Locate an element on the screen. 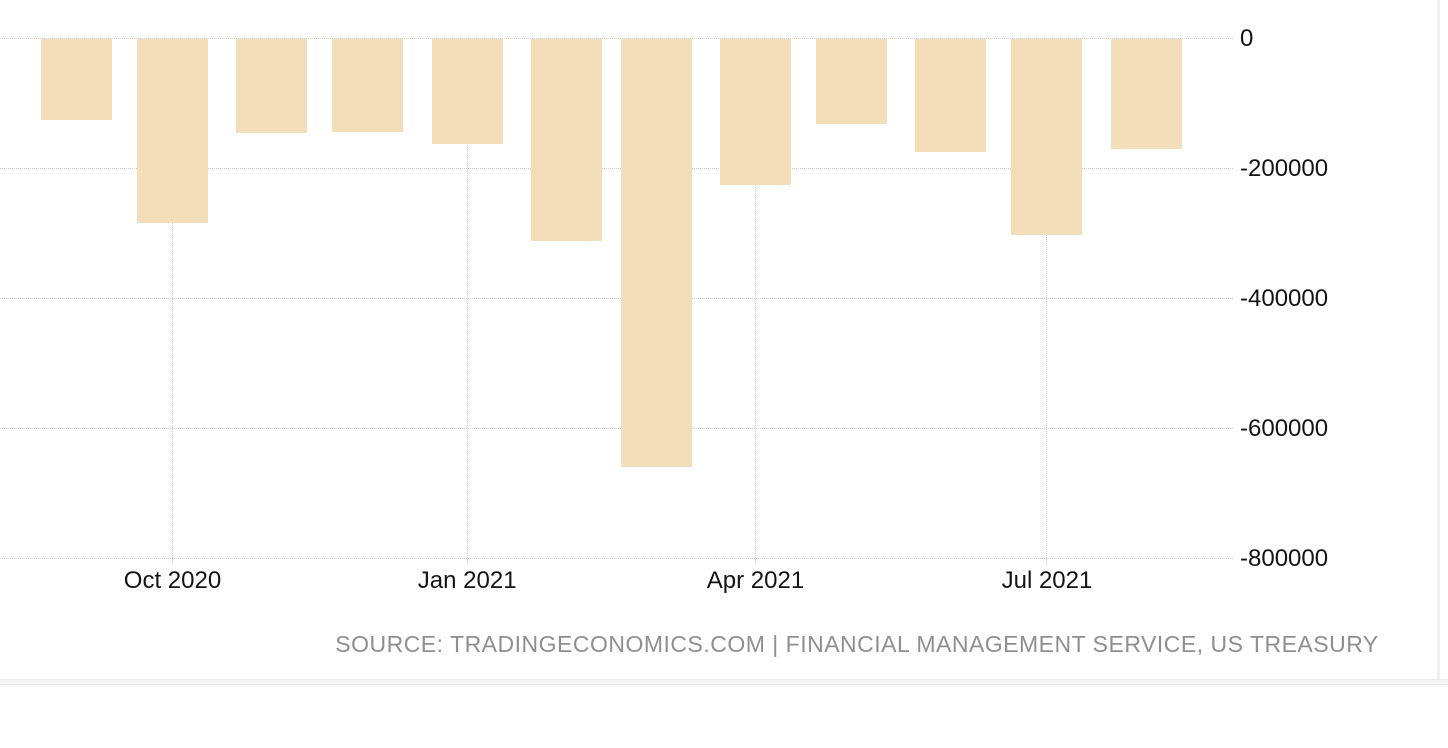  bar-oct-2020 is located at coordinates (172, 131).